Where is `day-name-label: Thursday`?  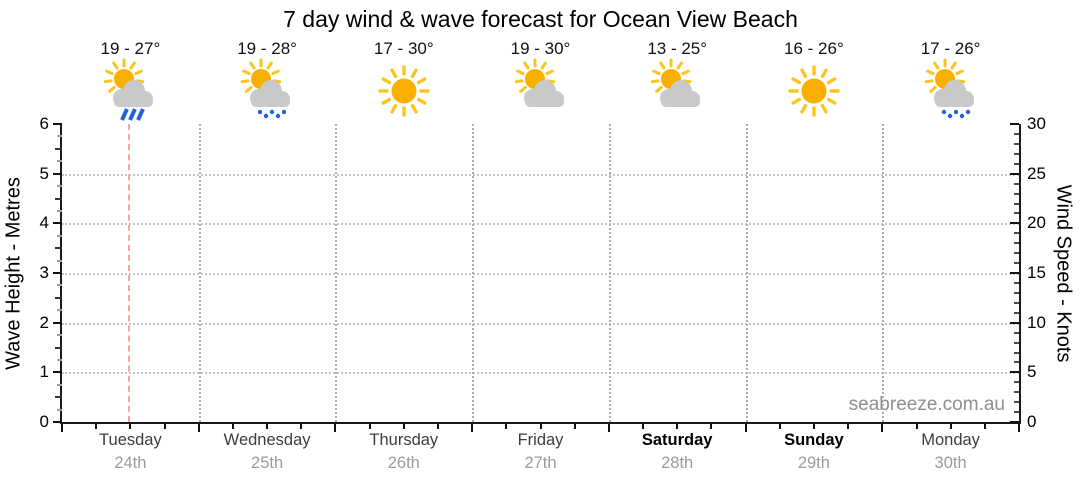
day-name-label: Thursday is located at coordinates (404, 440).